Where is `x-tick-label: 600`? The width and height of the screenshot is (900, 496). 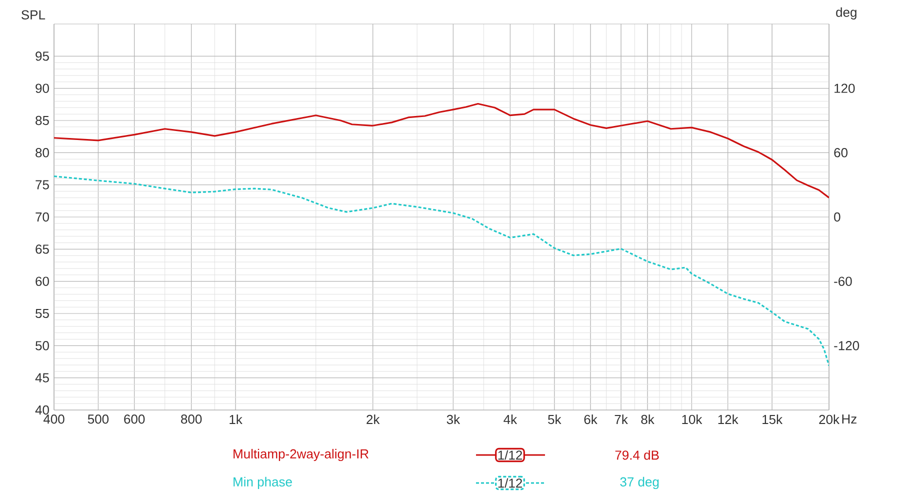 x-tick-label: 600 is located at coordinates (134, 419).